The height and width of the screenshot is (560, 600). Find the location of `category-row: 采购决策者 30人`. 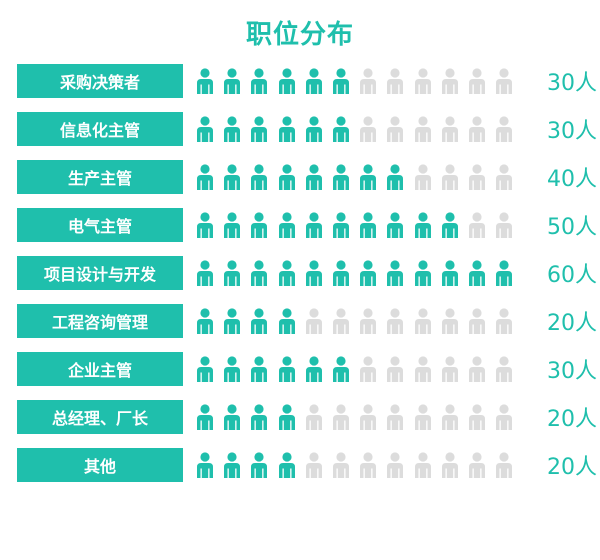

category-row: 采购决策者 30人 is located at coordinates (307, 81).